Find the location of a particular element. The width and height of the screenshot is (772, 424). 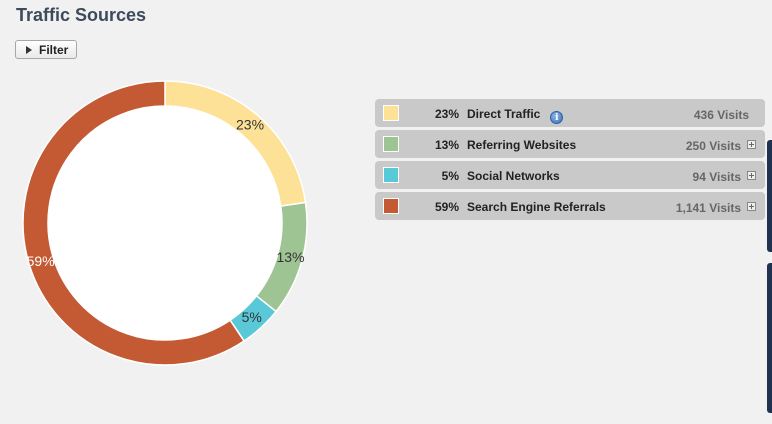

legend-row-search-engine-referrals: 59% Search Engine Referrals 1,141 Visits is located at coordinates (570, 206).